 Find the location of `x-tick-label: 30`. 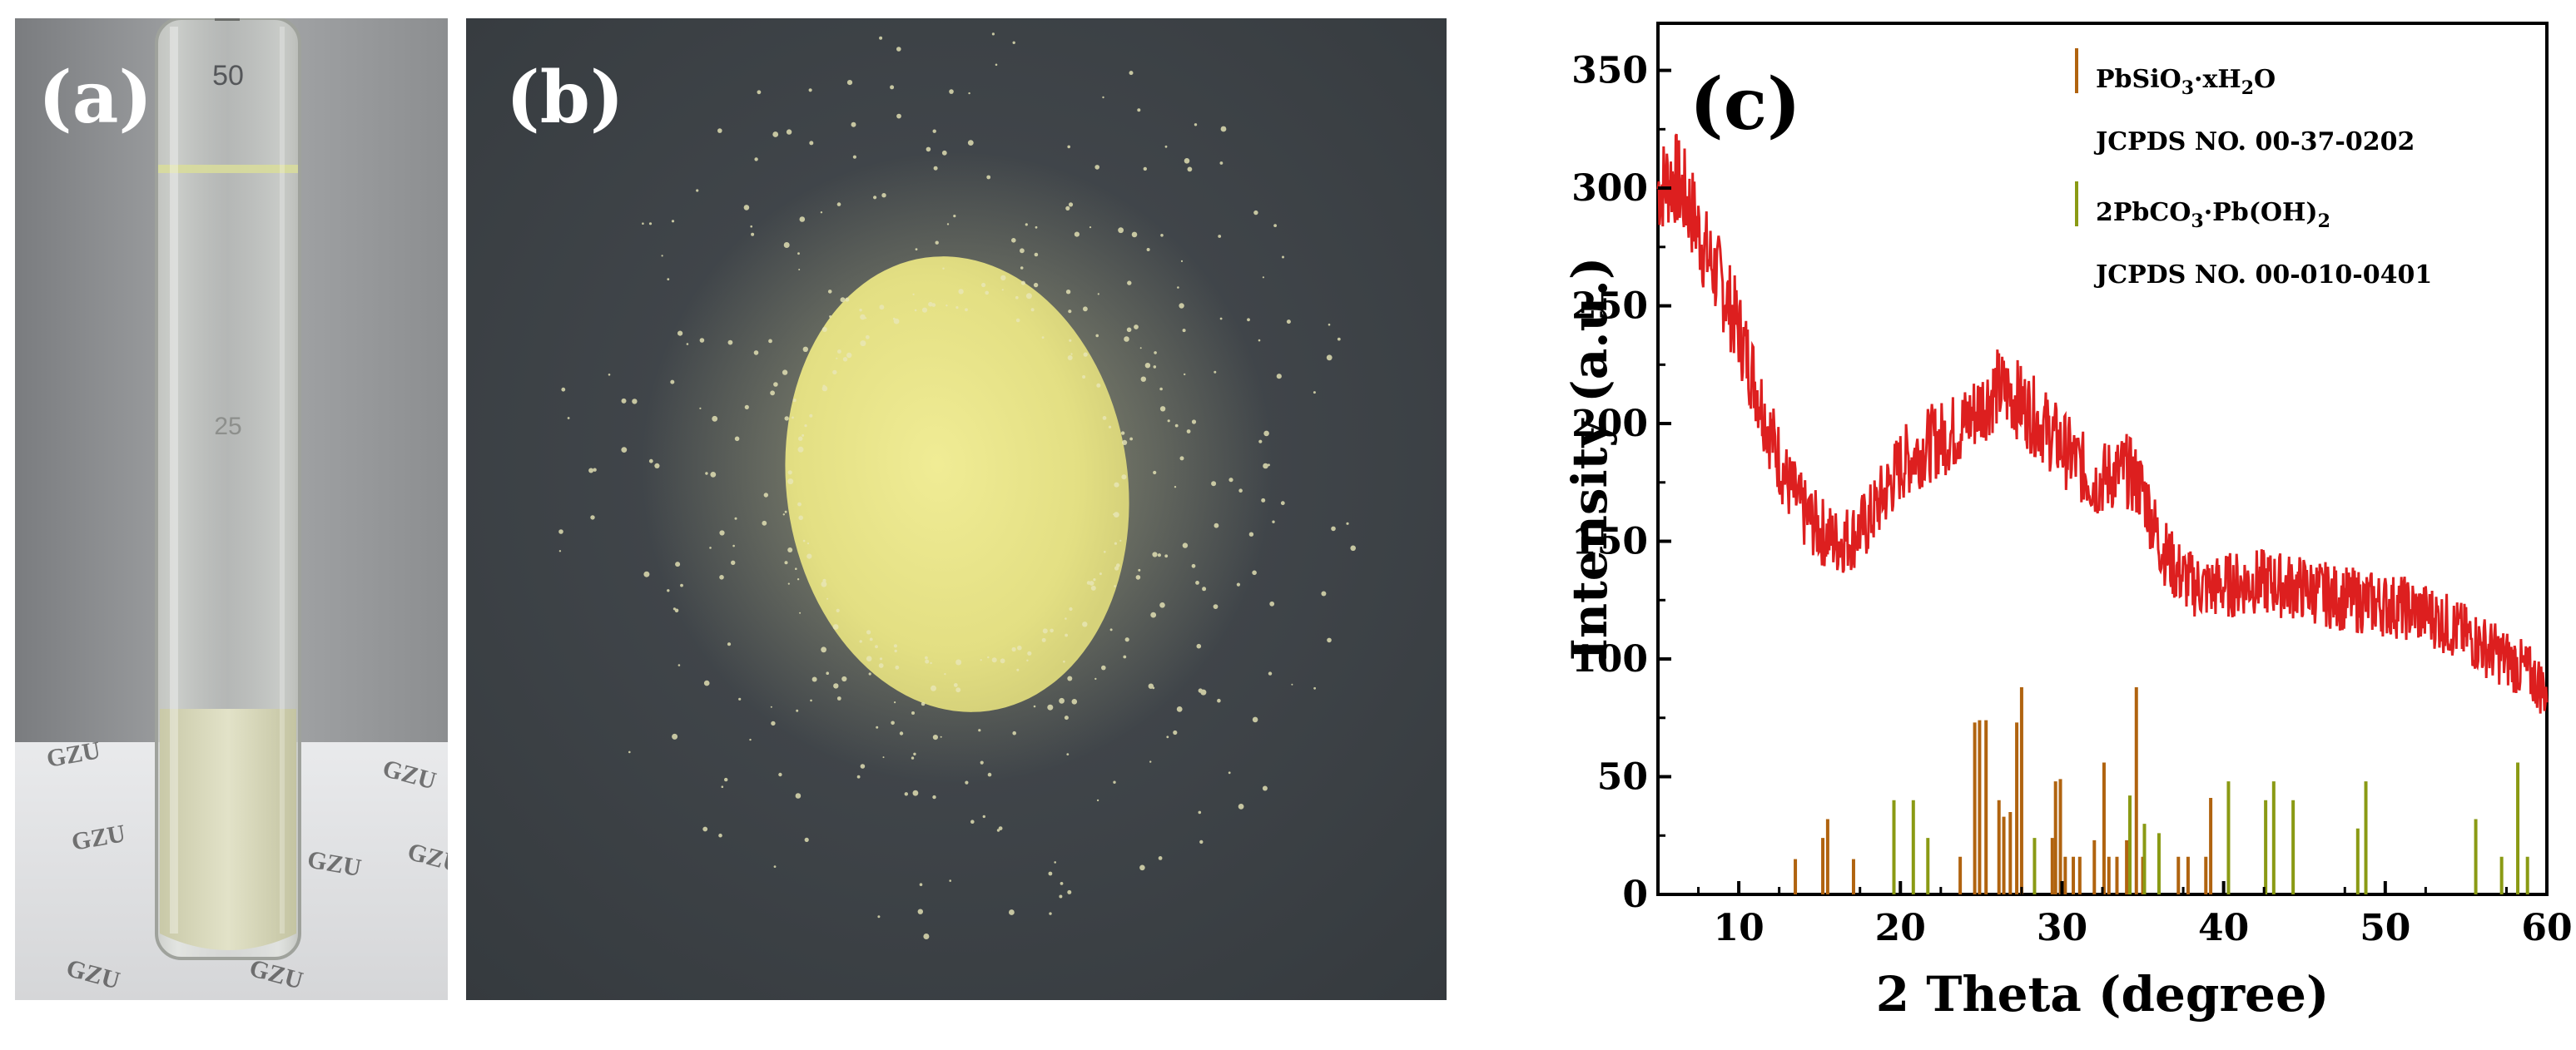

x-tick-label: 30 is located at coordinates (2062, 928).